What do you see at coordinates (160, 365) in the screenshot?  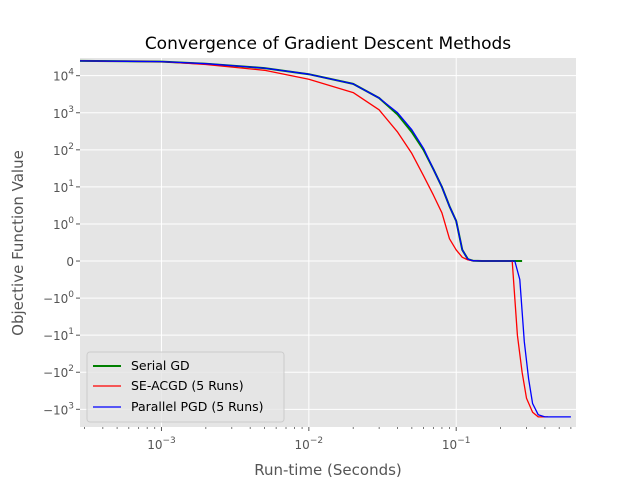 I see `legend-label-serial-gd: Serial GD` at bounding box center [160, 365].